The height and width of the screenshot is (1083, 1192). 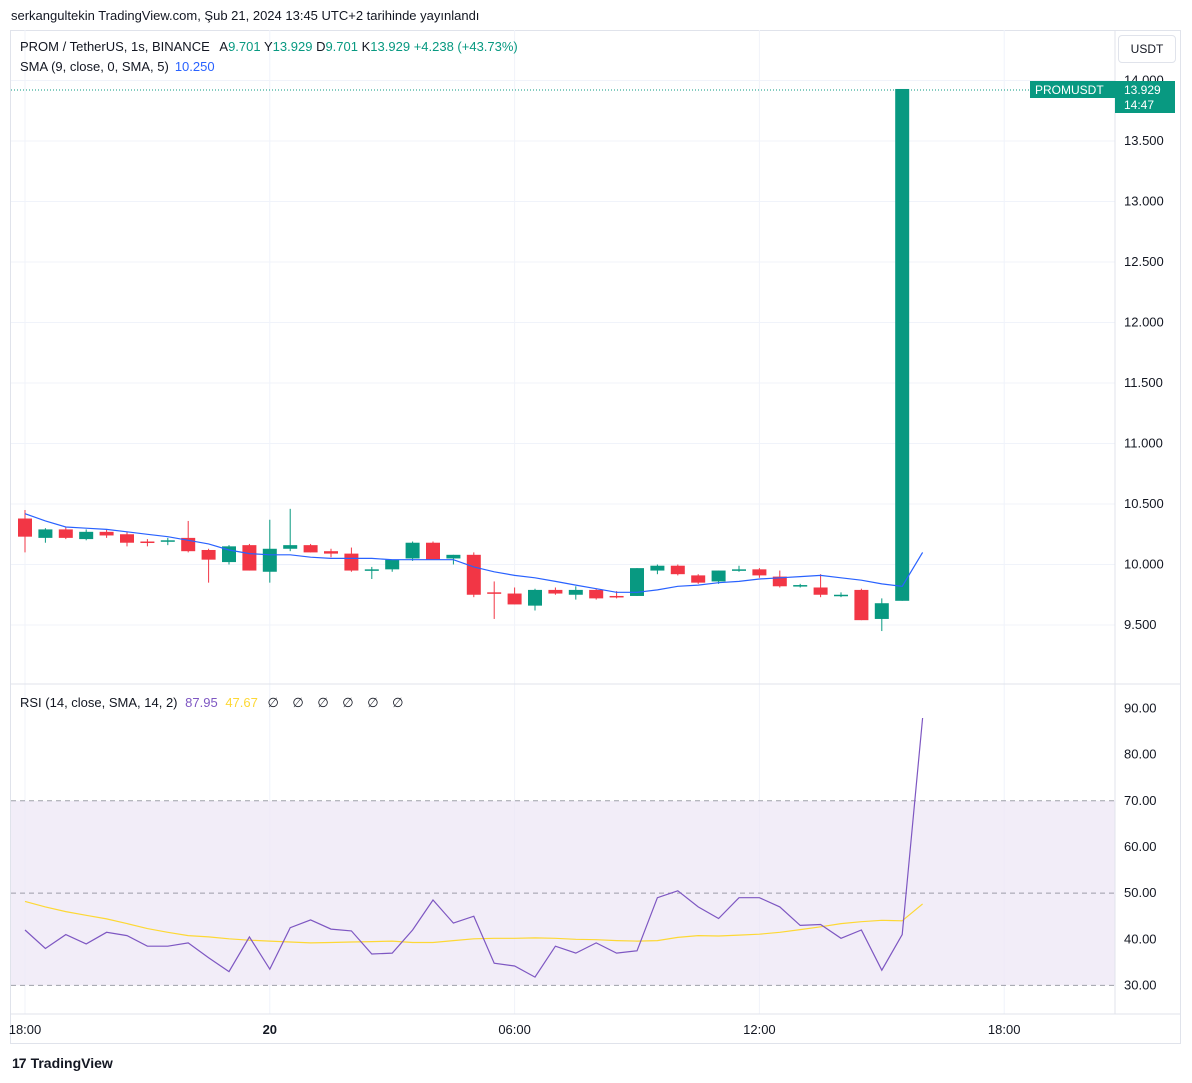 I want to click on low-value: 9.701, so click(x=341, y=46).